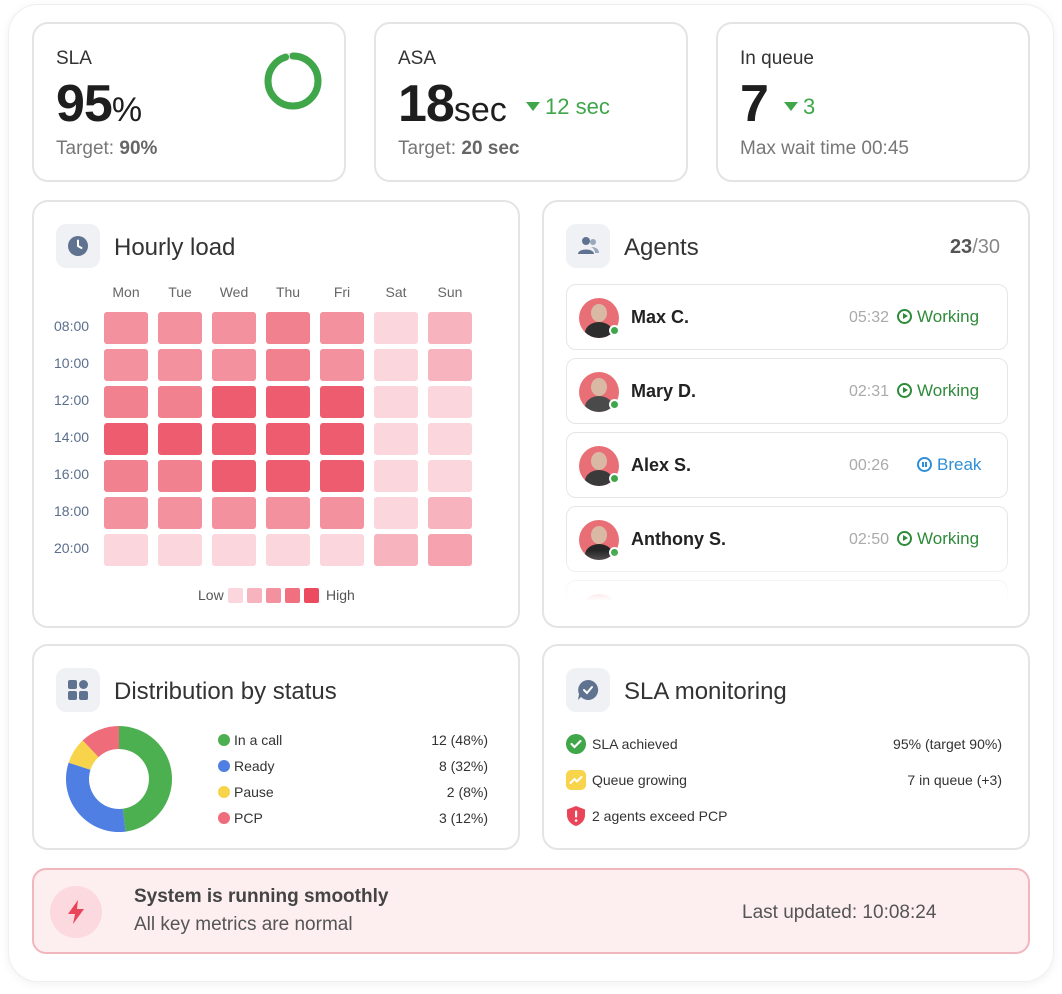 The width and height of the screenshot is (1062, 994). What do you see at coordinates (777, 58) in the screenshot?
I see `queue-label: In queue` at bounding box center [777, 58].